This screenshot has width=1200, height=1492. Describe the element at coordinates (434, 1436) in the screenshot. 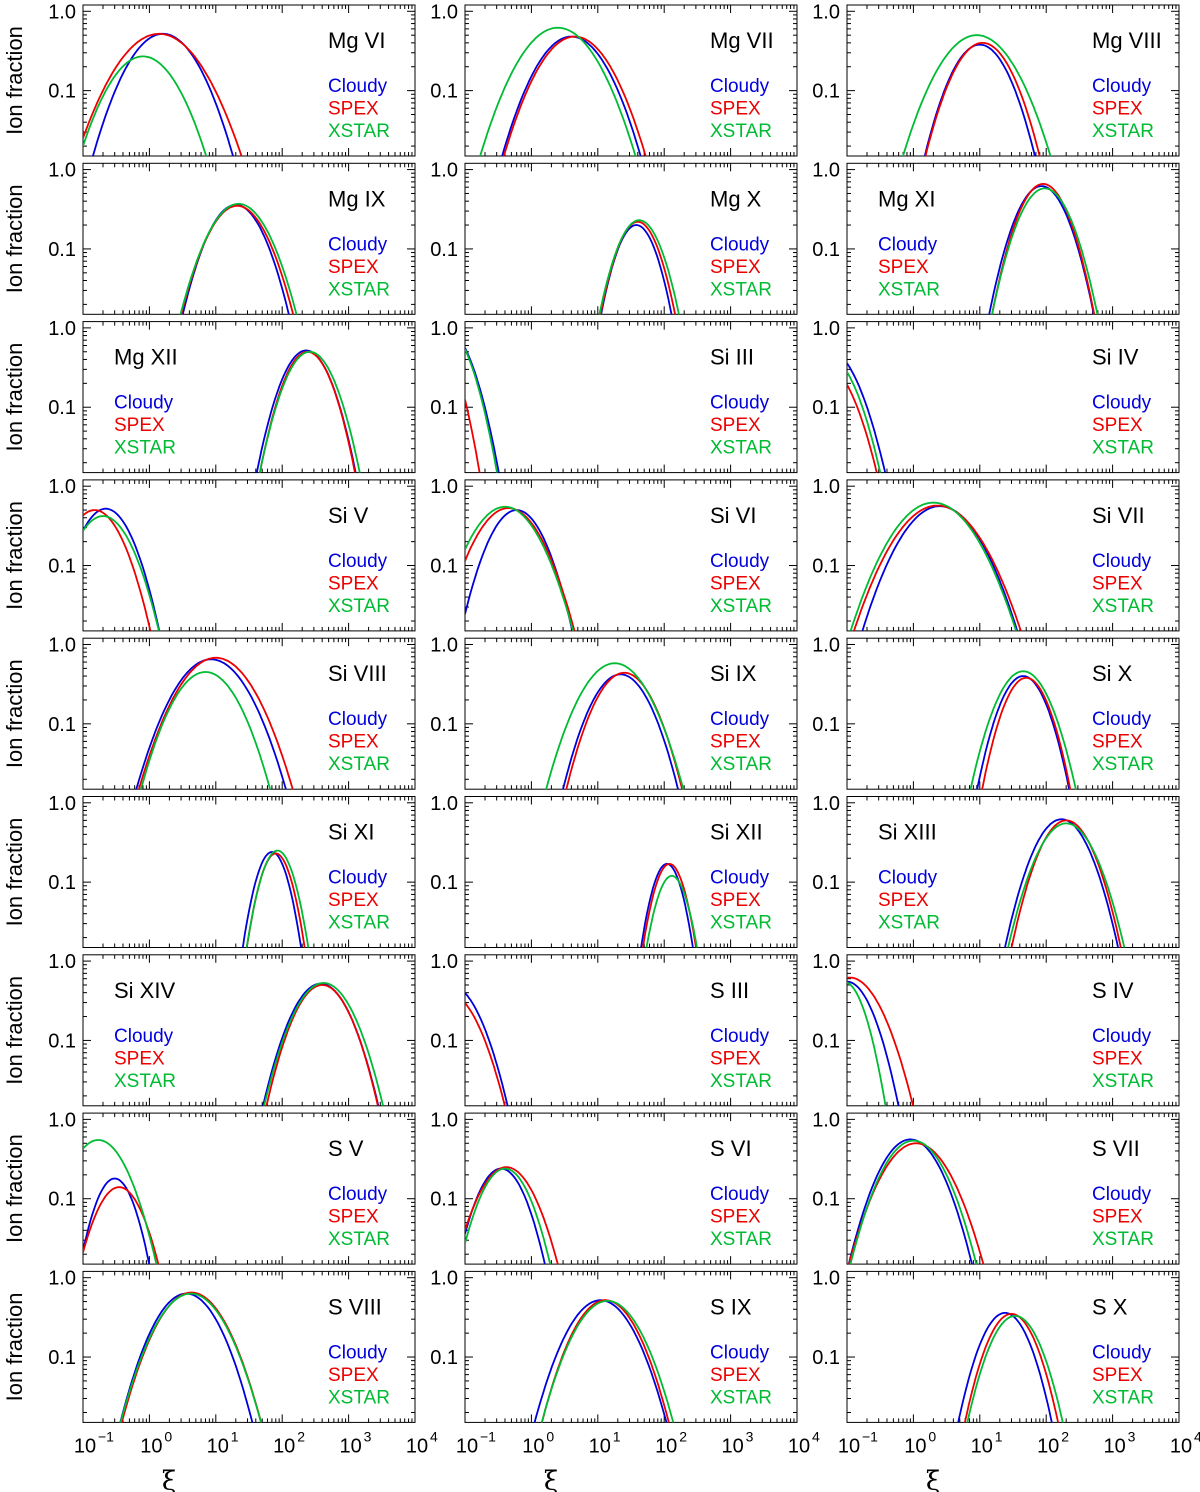

I see `x-tick-exponent: 4` at that location.